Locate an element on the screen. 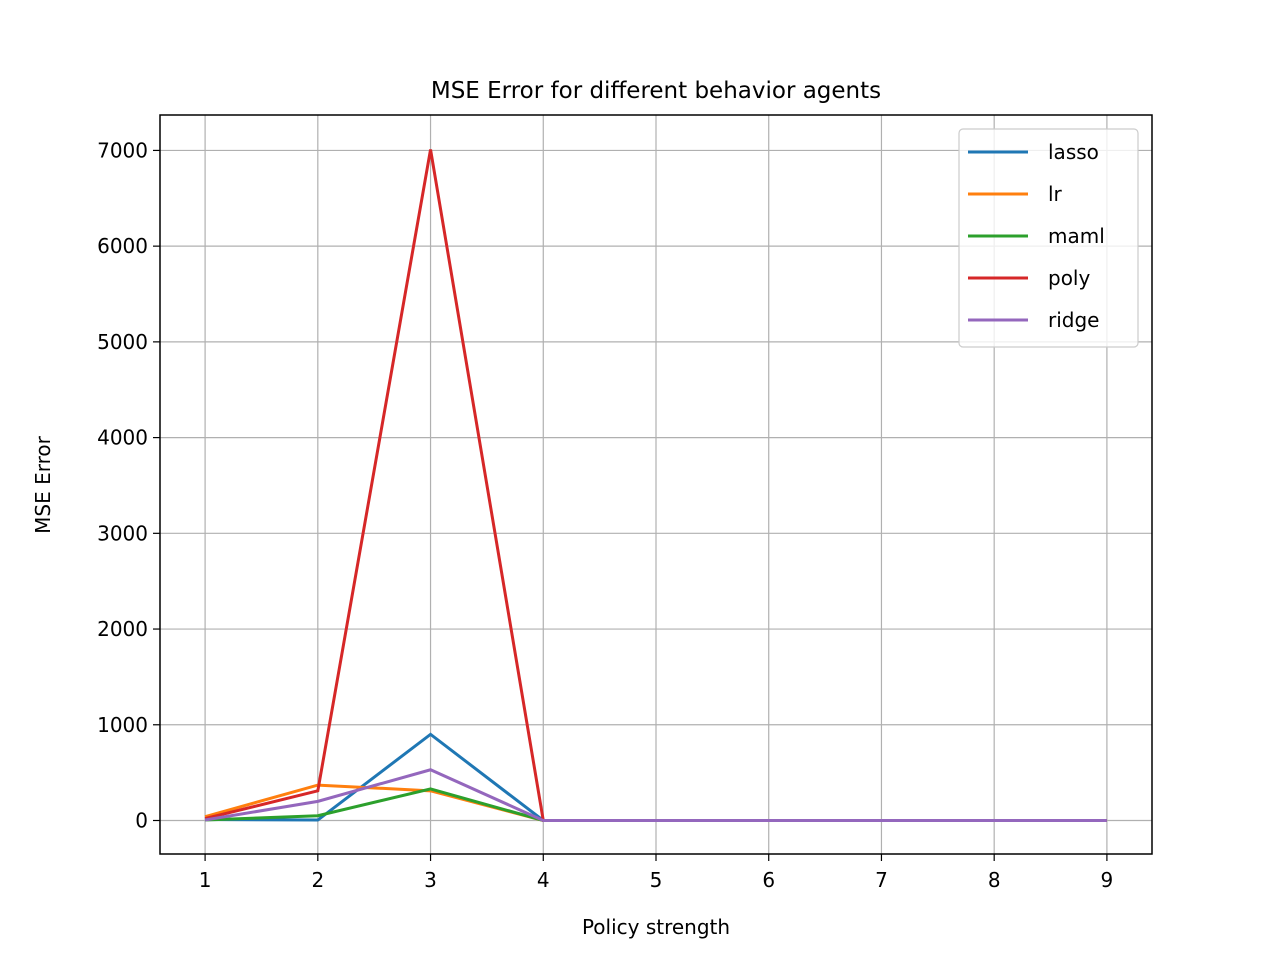 Image resolution: width=1280 pixels, height=960 pixels. series-line-ridge is located at coordinates (655, 795).